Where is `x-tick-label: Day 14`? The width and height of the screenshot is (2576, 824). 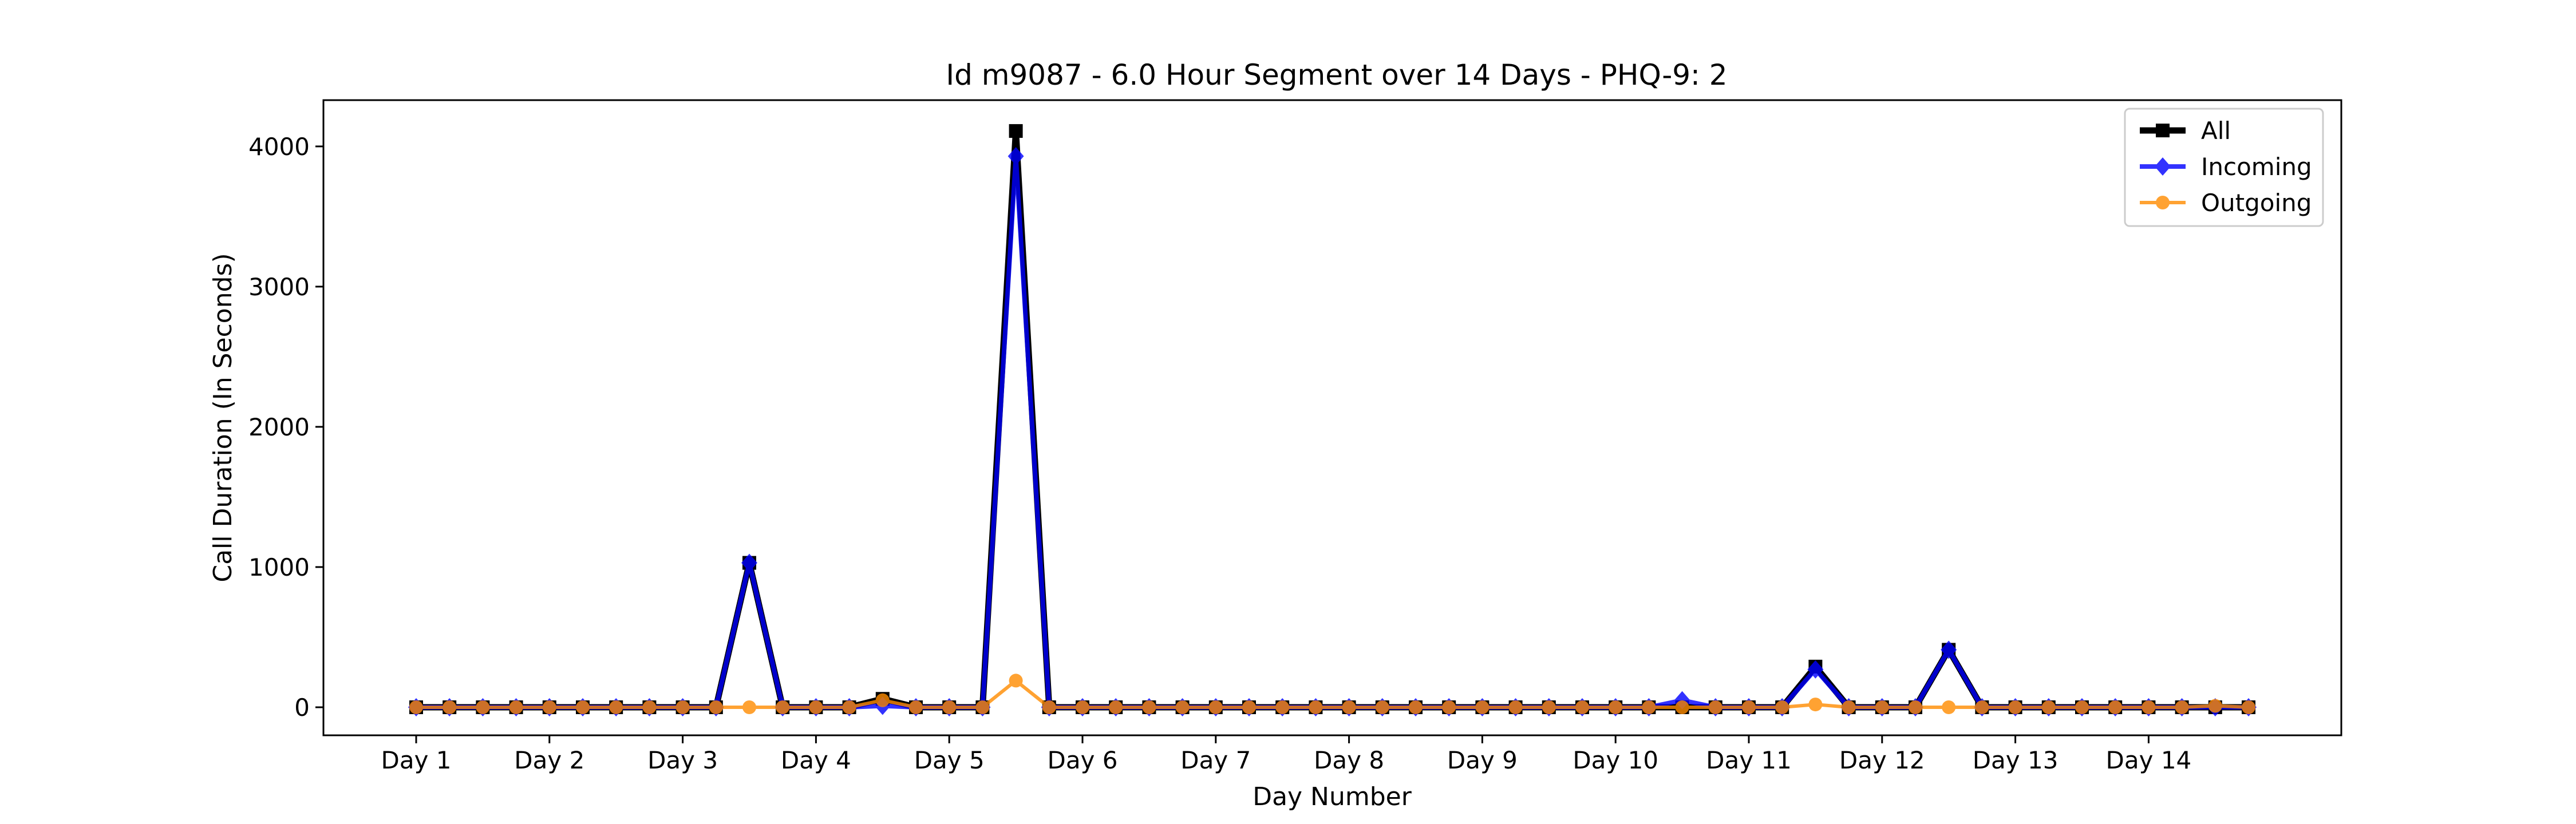 x-tick-label: Day 14 is located at coordinates (2149, 760).